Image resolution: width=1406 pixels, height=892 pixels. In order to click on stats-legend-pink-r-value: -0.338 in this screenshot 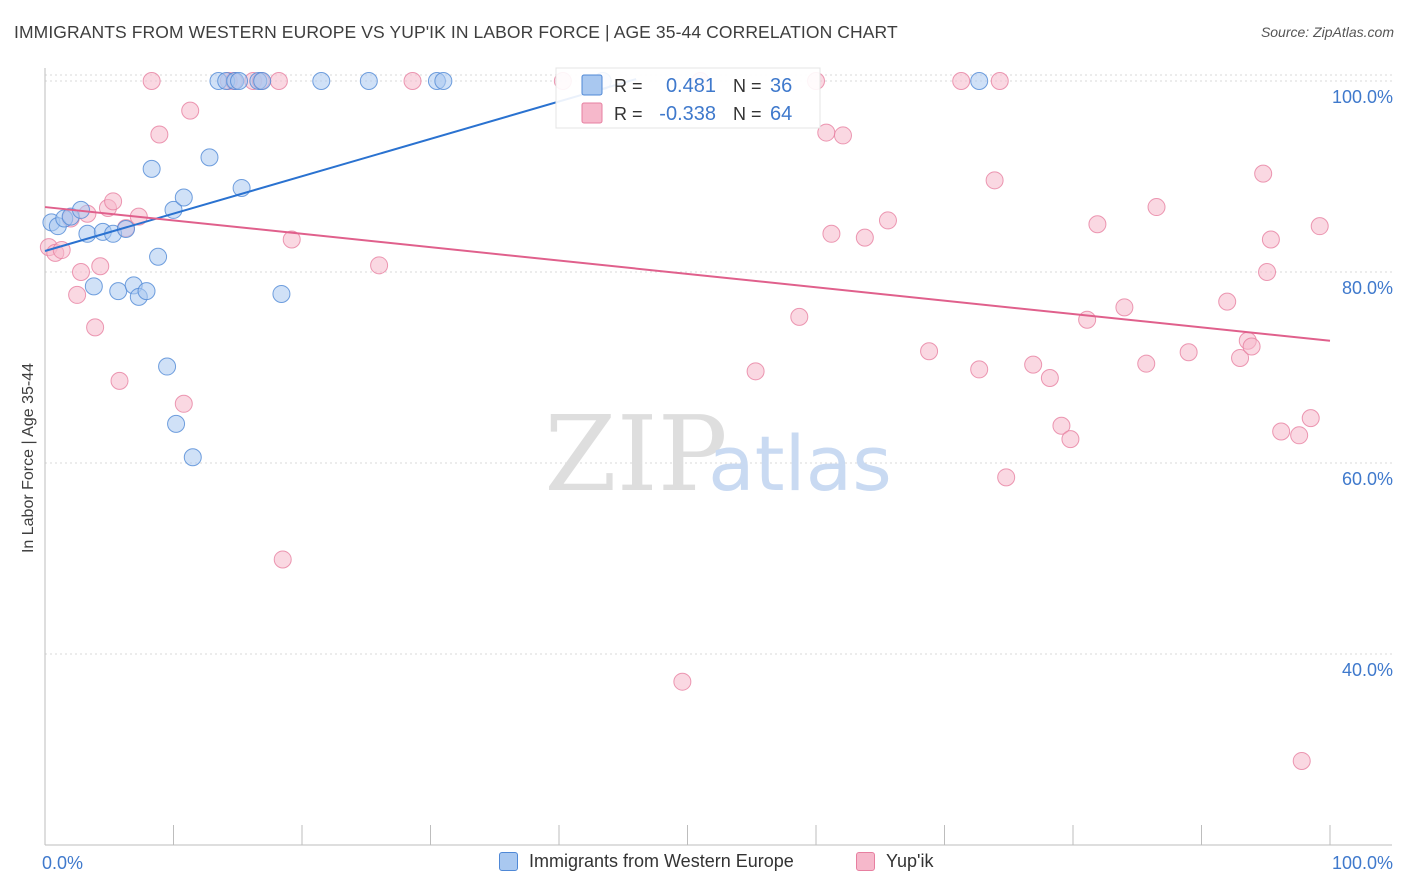, I will do `click(687, 114)`.